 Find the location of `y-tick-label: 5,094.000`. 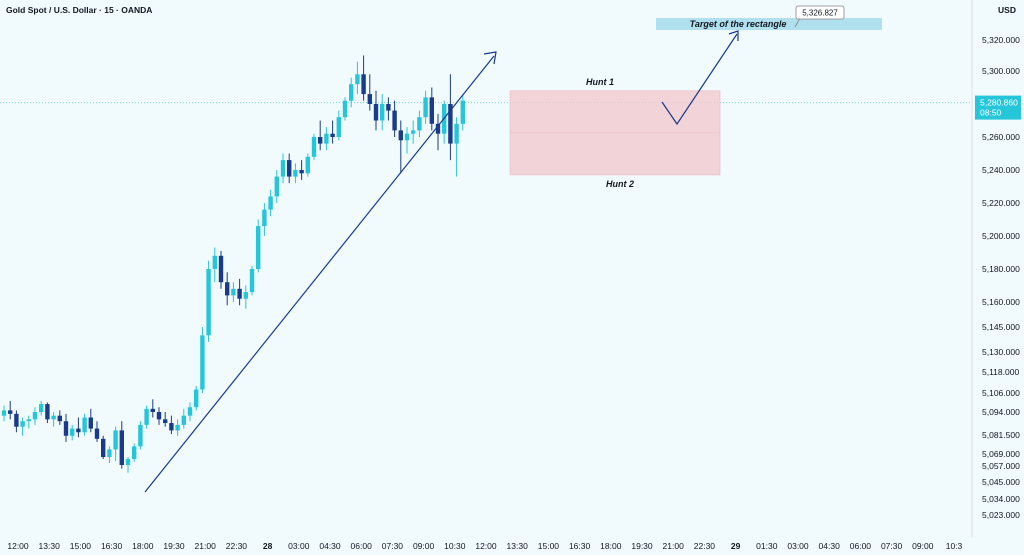

y-tick-label: 5,094.000 is located at coordinates (1001, 412).